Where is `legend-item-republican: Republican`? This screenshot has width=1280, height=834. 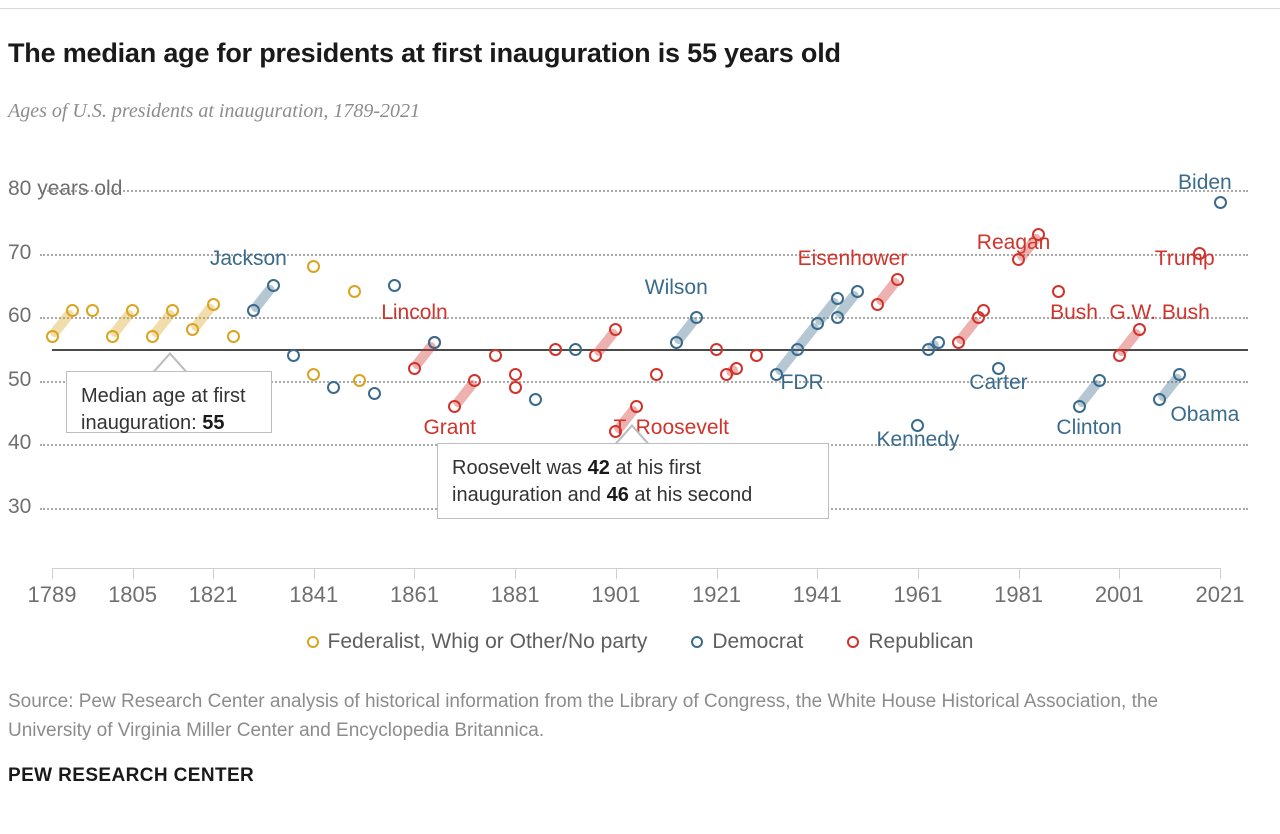 legend-item-republican: Republican is located at coordinates (910, 642).